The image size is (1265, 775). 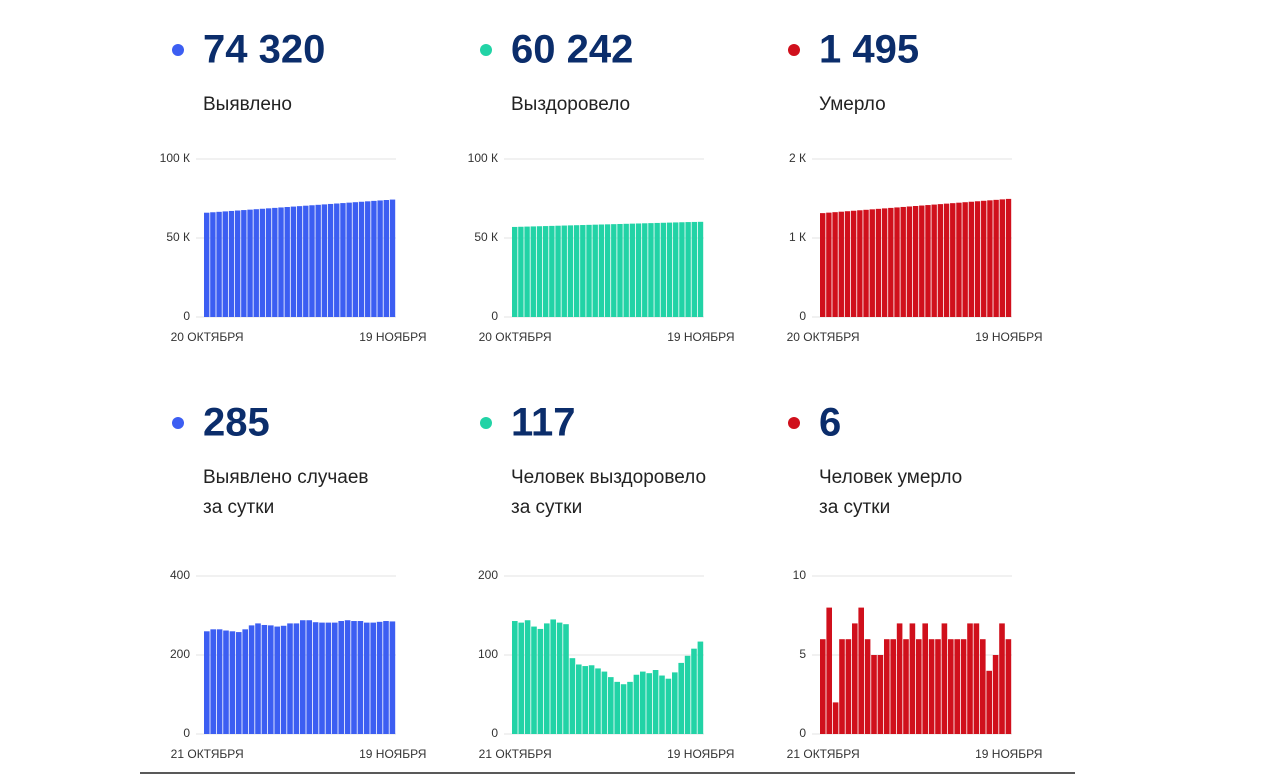 I want to click on headline-number: 117, so click(x=543, y=423).